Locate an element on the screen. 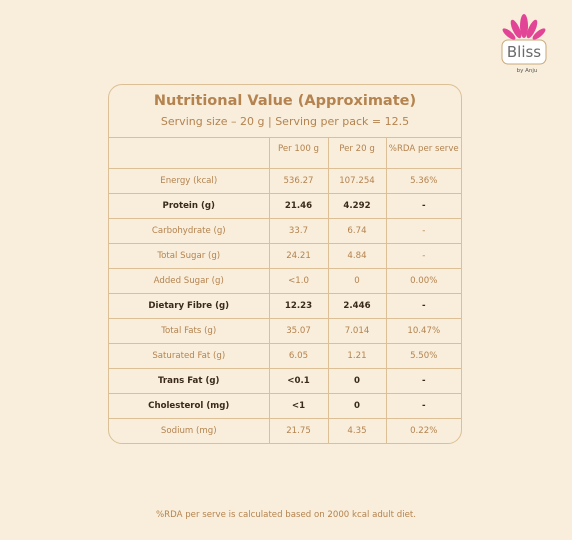 The image size is (572, 540). table-cell: 21.75 is located at coordinates (298, 430).